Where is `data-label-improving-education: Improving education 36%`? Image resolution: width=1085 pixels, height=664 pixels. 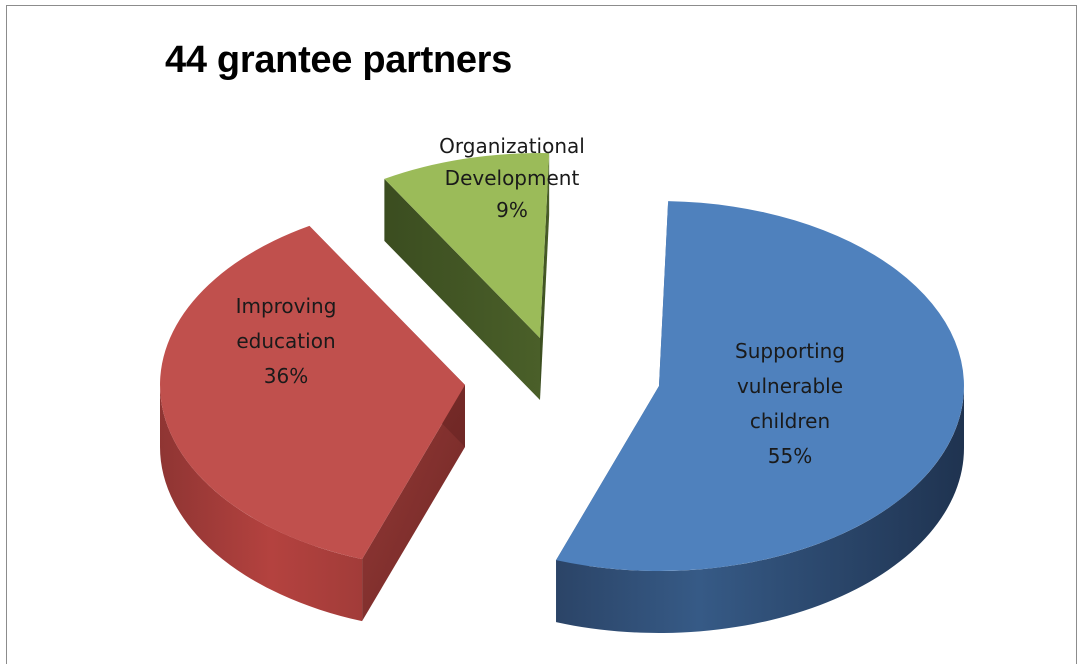
data-label-improving-education: Improving education 36% is located at coordinates (286, 341).